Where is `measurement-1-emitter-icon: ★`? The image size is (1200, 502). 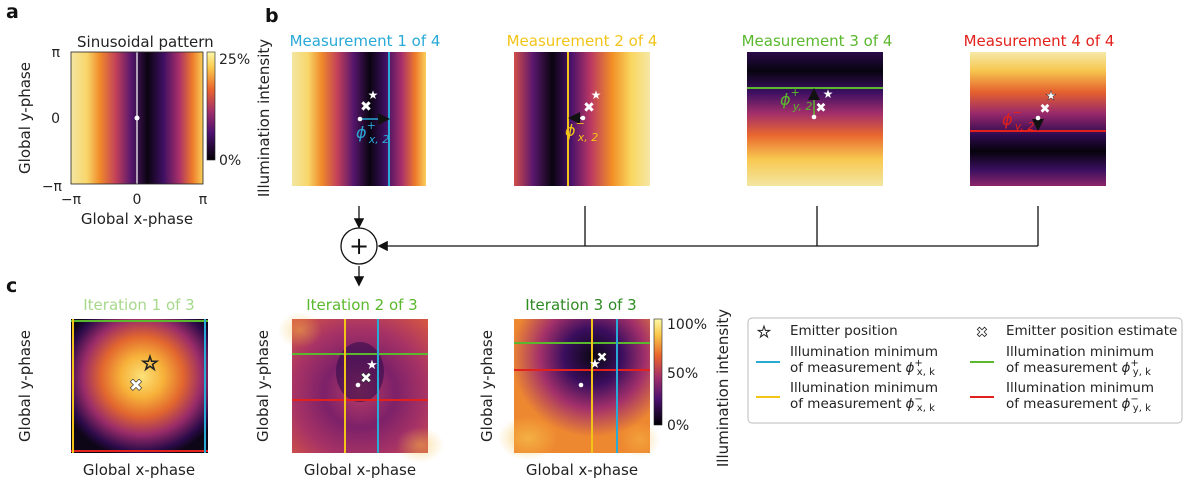 measurement-1-emitter-icon: ★ is located at coordinates (373, 95).